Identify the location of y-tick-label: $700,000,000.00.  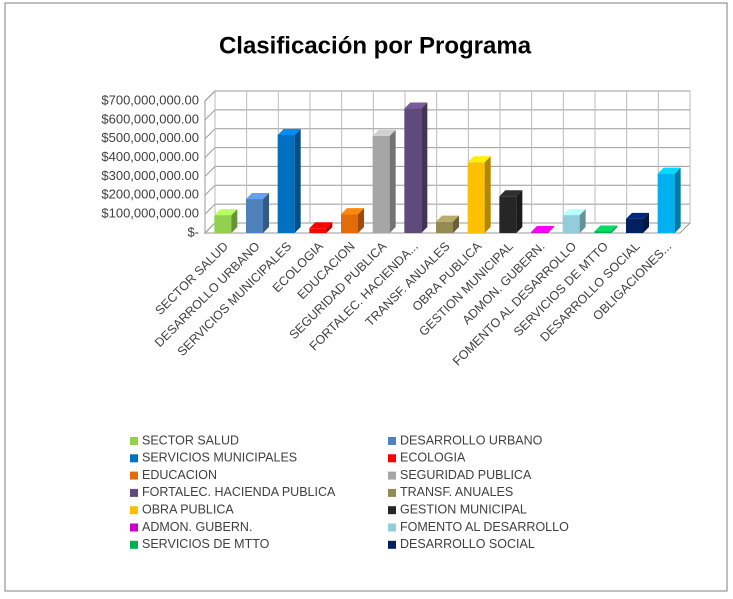
(150, 99).